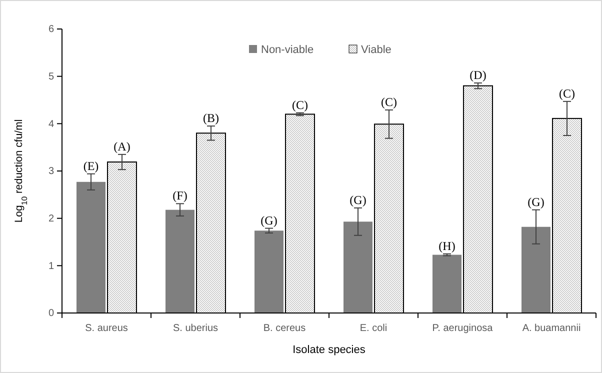  What do you see at coordinates (211, 118) in the screenshot?
I see `annotation: (B)` at bounding box center [211, 118].